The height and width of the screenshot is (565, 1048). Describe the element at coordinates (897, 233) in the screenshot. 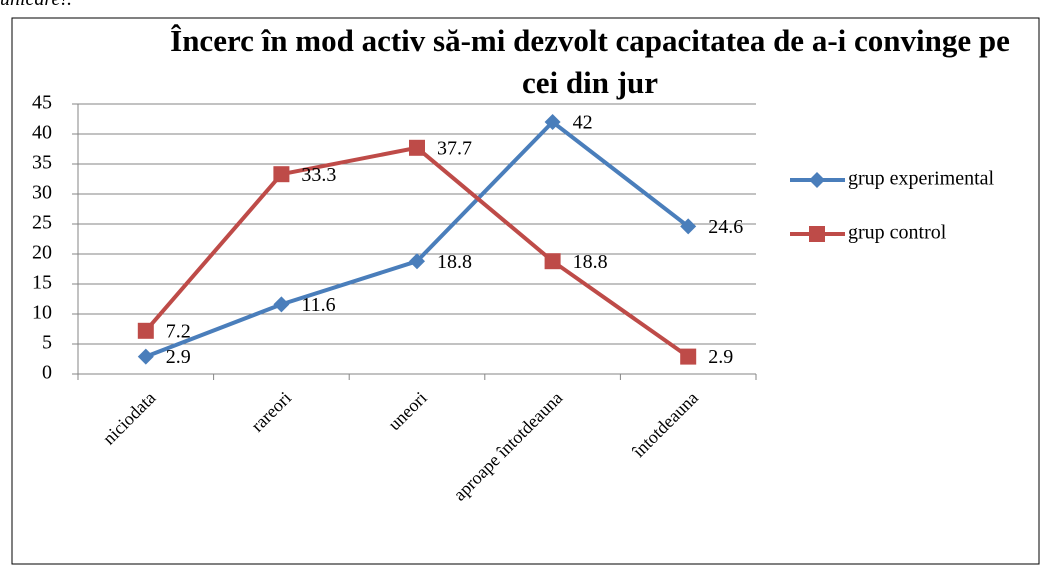

I see `legend-label: grup control` at that location.